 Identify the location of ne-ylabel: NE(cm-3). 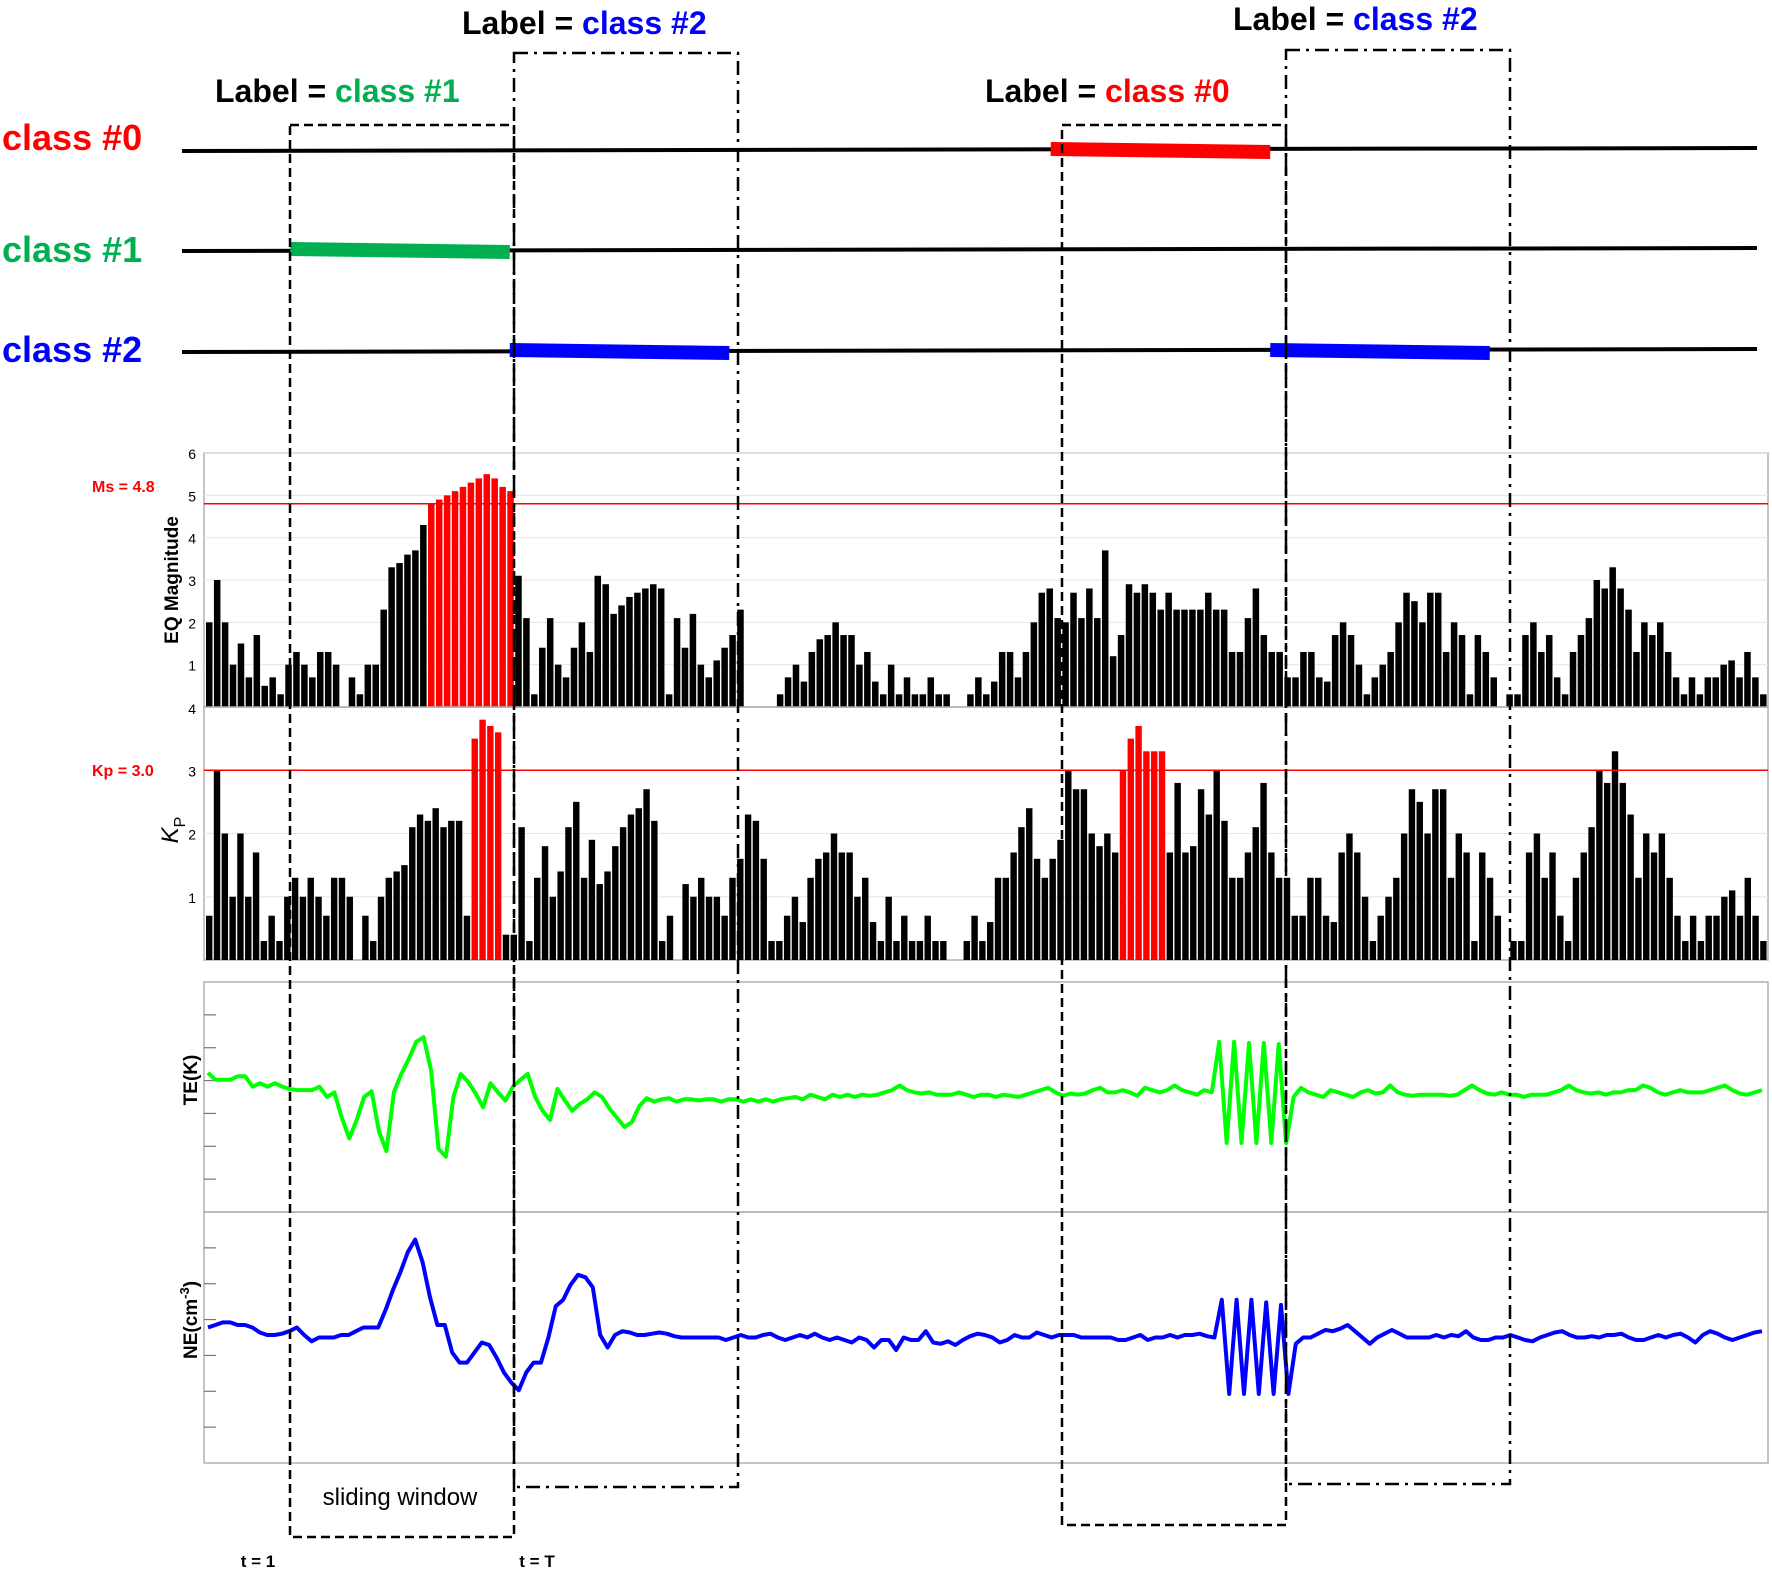
(189, 1320).